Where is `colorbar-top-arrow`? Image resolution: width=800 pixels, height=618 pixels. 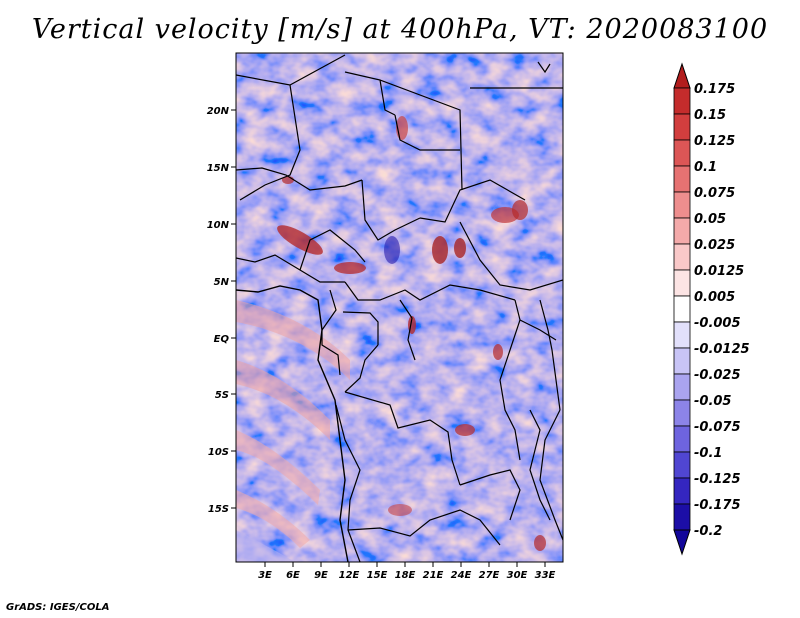 colorbar-top-arrow is located at coordinates (682, 75).